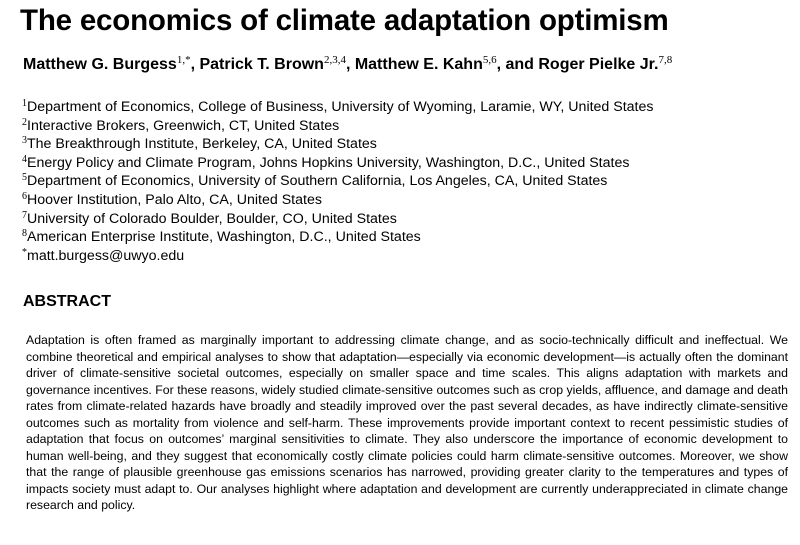  Describe the element at coordinates (24, 141) in the screenshot. I see `affiliation-mark: 3` at that location.